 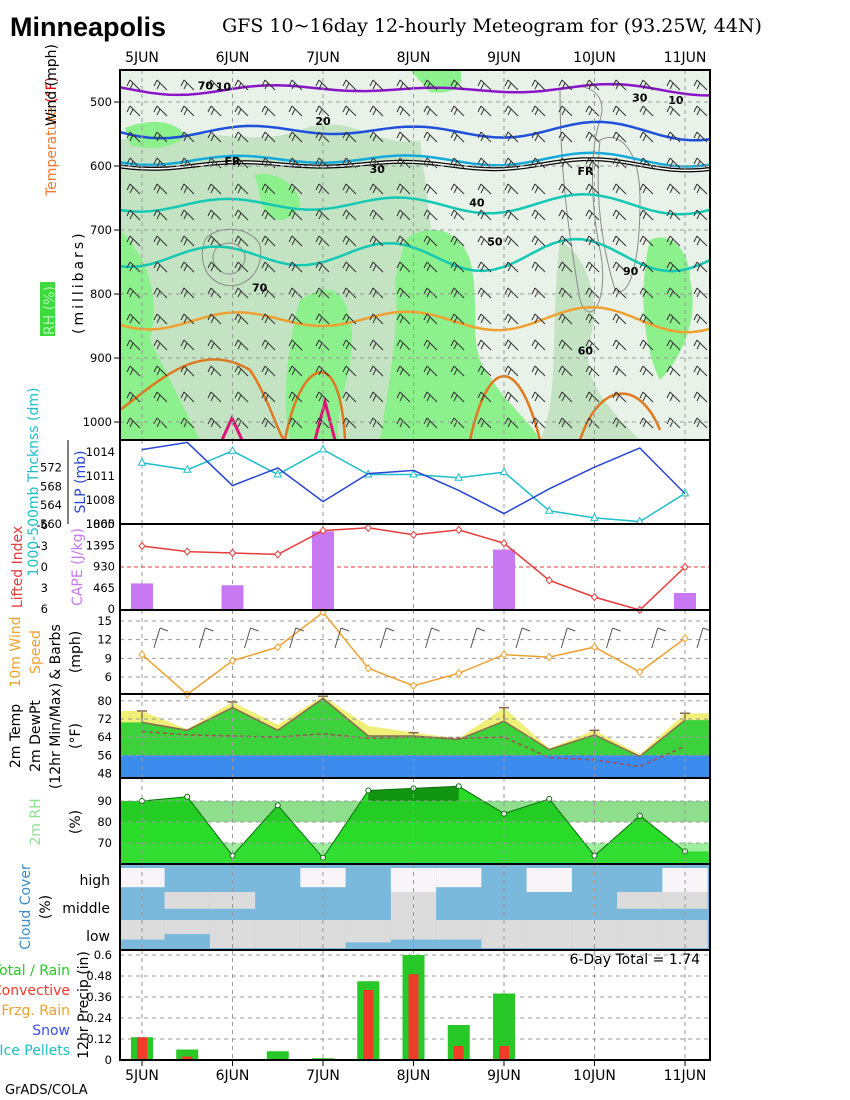 I want to click on precip-total-bar, so click(x=504, y=1026).